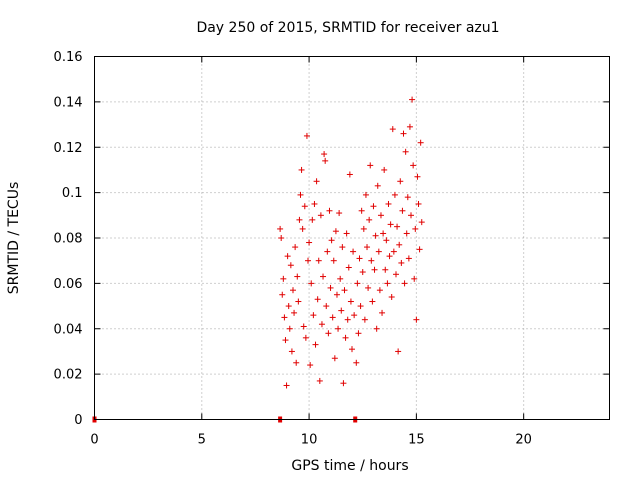 The image size is (640, 480). I want to click on y-tick-label: 0.16, so click(68, 57).